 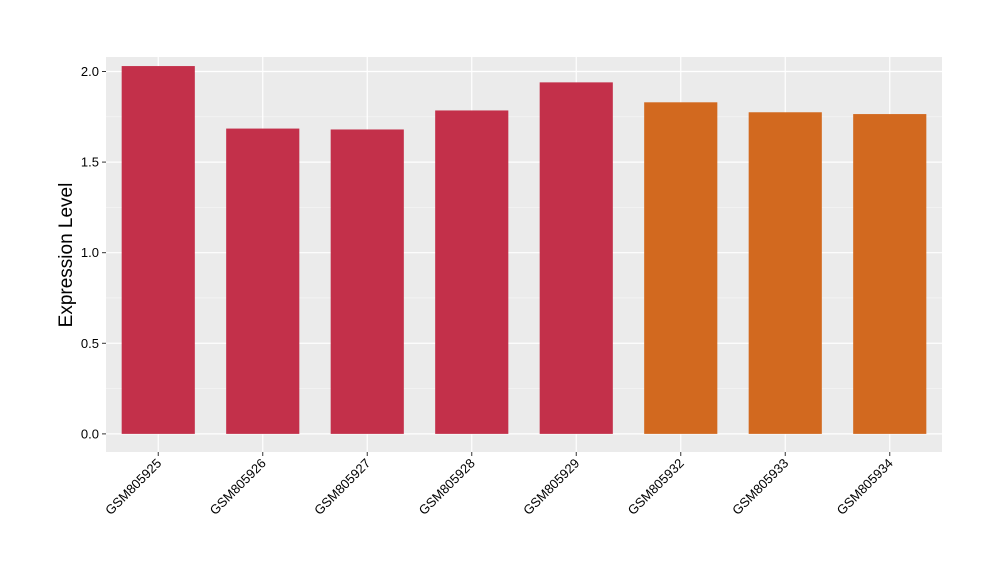 I want to click on x-tick-label: GSM805925, so click(x=133, y=487).